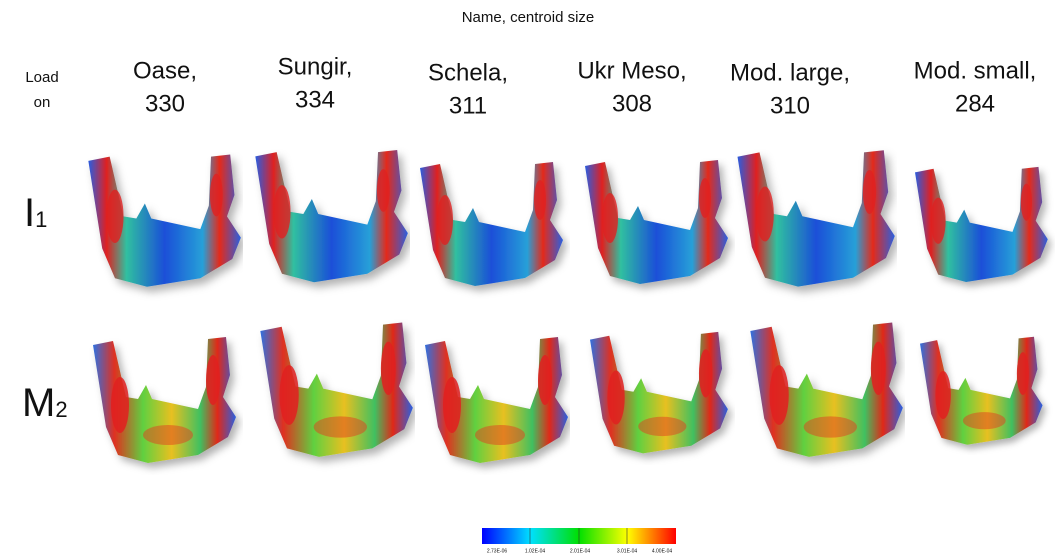 This screenshot has width=1056, height=560. What do you see at coordinates (535, 551) in the screenshot?
I see `colorbar-label: 1.02E-04` at bounding box center [535, 551].